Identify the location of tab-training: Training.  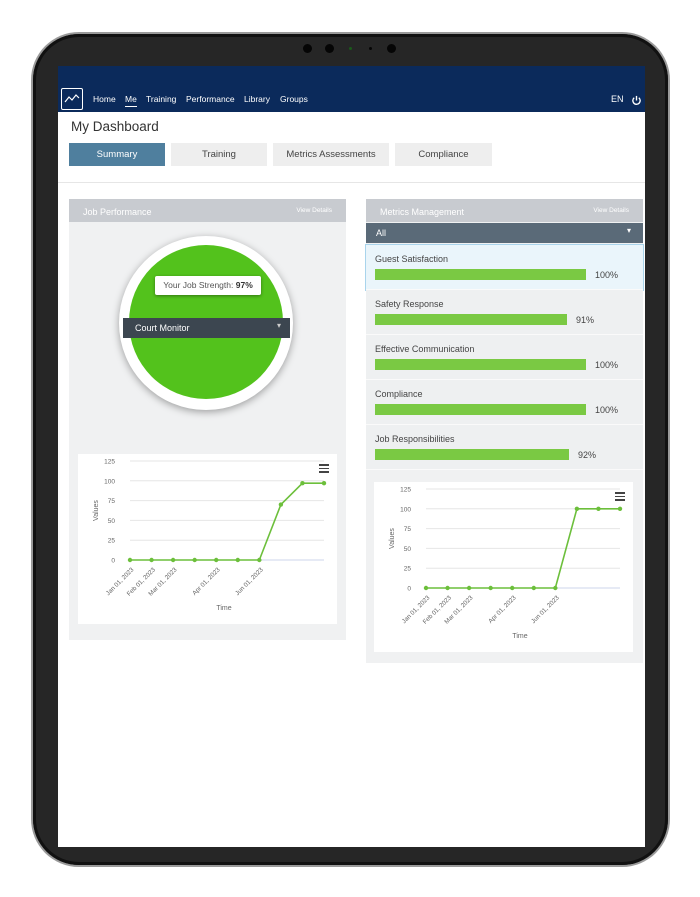
(219, 154).